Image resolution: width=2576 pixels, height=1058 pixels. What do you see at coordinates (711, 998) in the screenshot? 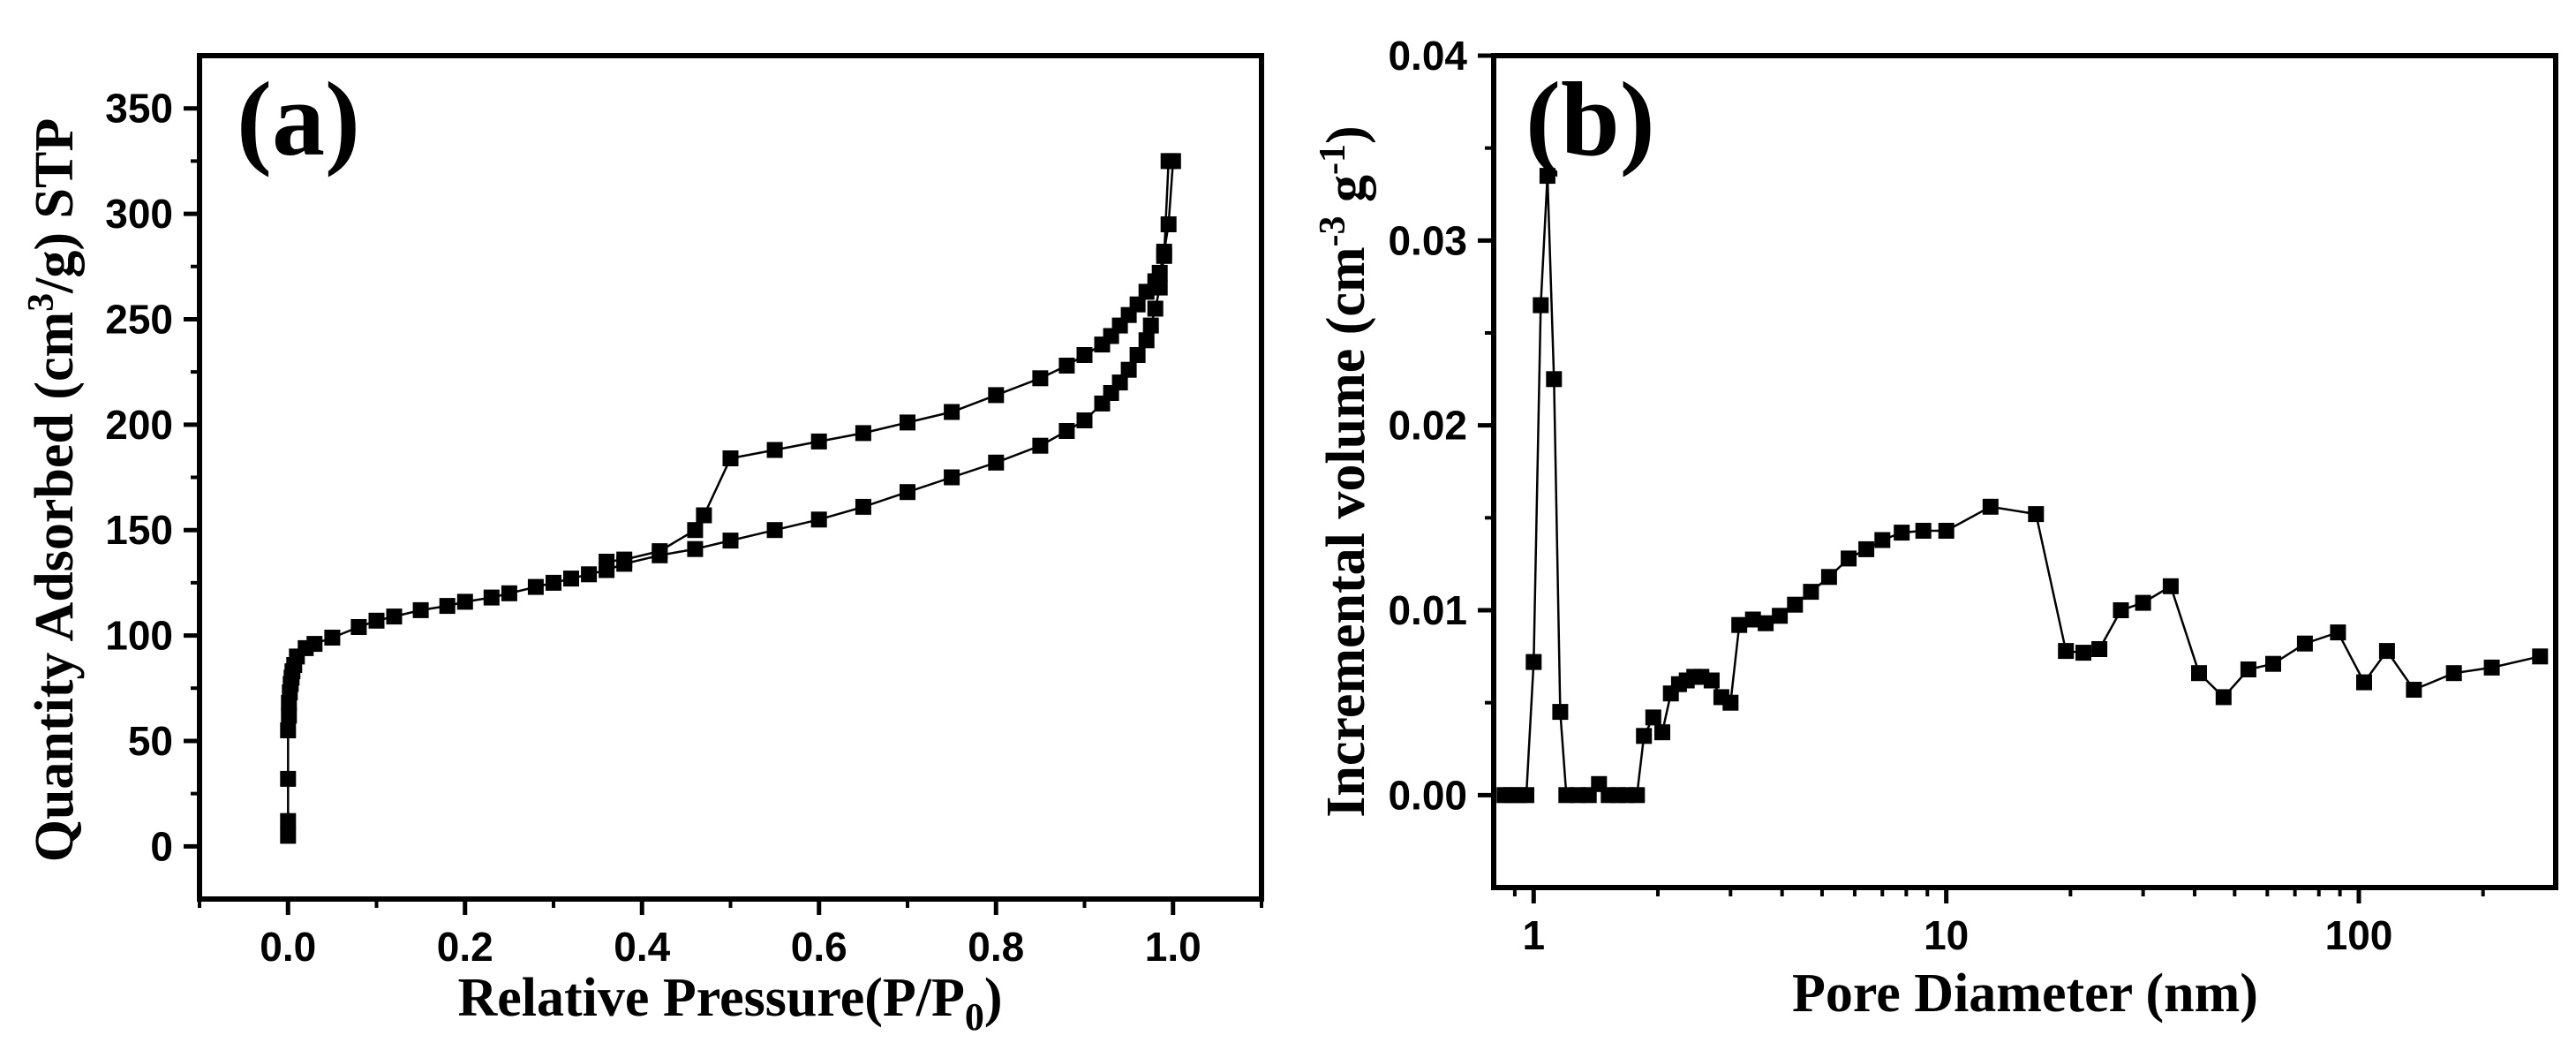
I see `x-axis-title-a-main: Relative Pressure(P/P` at bounding box center [711, 998].